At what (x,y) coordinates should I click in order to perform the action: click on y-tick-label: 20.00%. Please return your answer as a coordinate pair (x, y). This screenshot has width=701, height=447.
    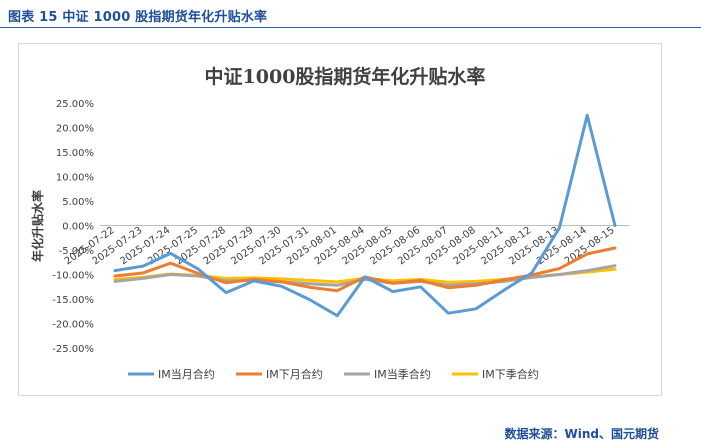
    Looking at the image, I should click on (75, 129).